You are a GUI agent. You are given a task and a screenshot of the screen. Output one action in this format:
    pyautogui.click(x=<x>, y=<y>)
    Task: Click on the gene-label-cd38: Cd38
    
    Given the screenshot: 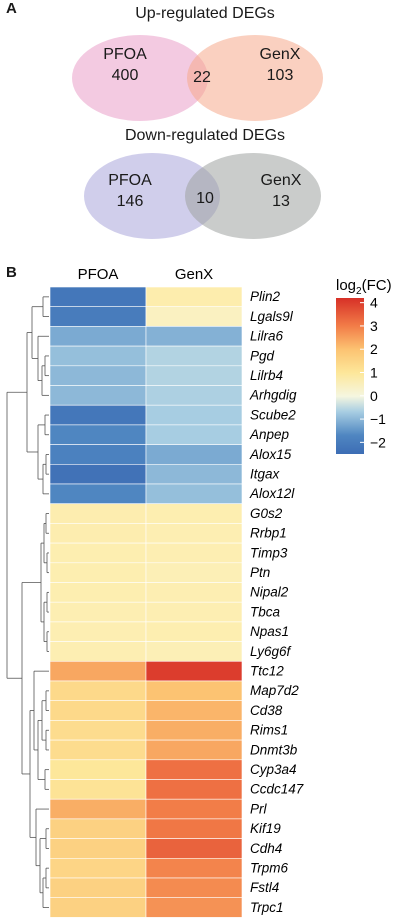 What is the action you would take?
    pyautogui.click(x=266, y=710)
    